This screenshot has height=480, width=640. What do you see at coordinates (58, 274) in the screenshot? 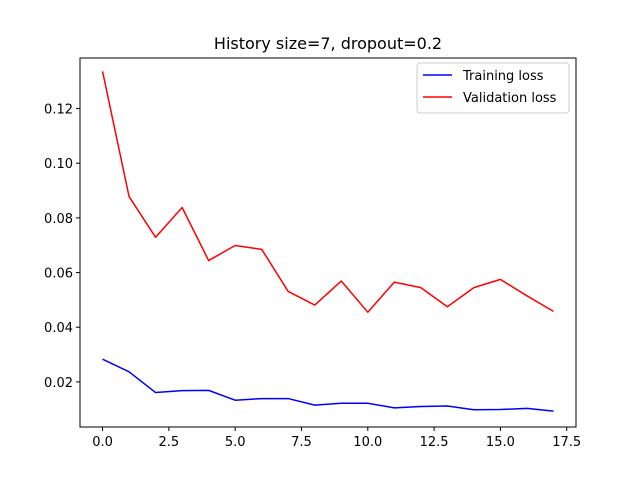
I see `y-tick-label: 0.06` at bounding box center [58, 274].